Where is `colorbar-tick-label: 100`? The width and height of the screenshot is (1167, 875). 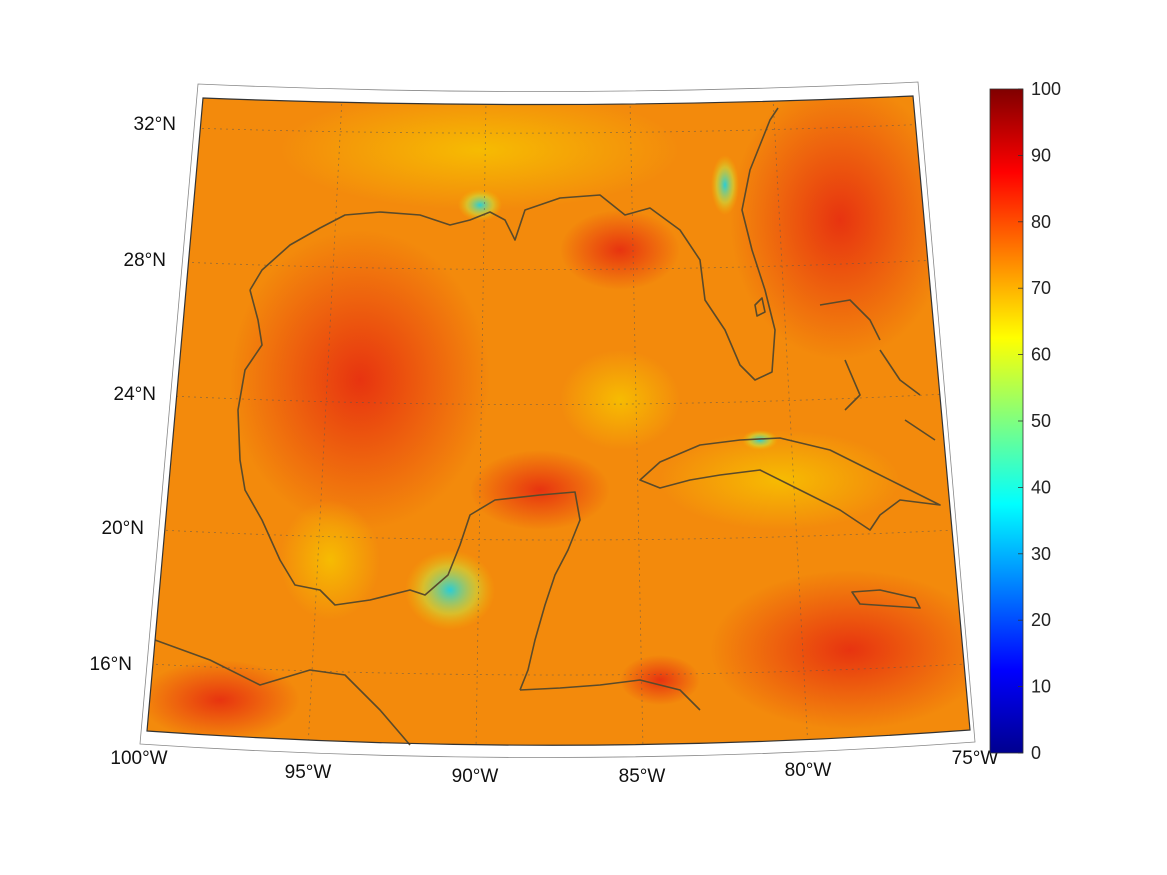
colorbar-tick-label: 100 is located at coordinates (1046, 89).